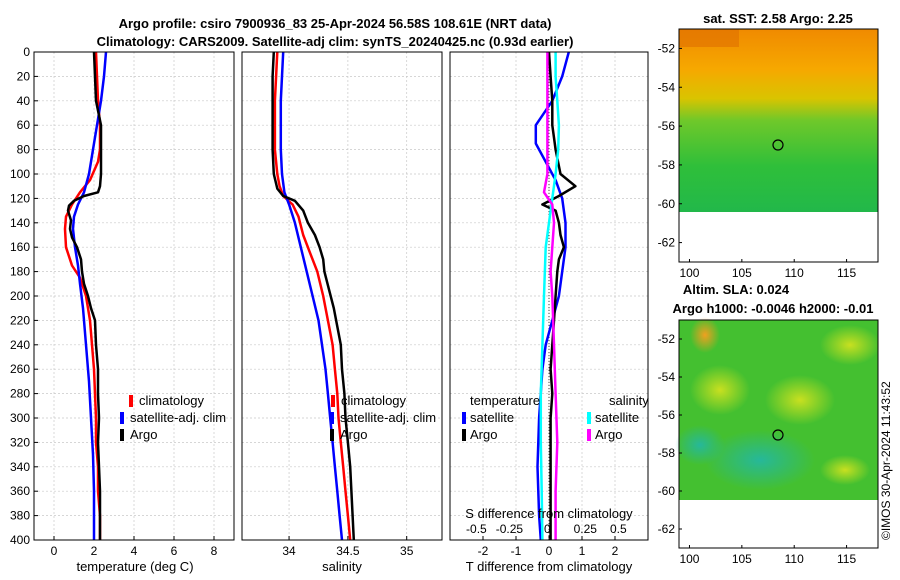 The height and width of the screenshot is (580, 900). Describe the element at coordinates (383, 417) in the screenshot. I see `salinity-legend: climatology satellite-adj. clim Argo` at that location.